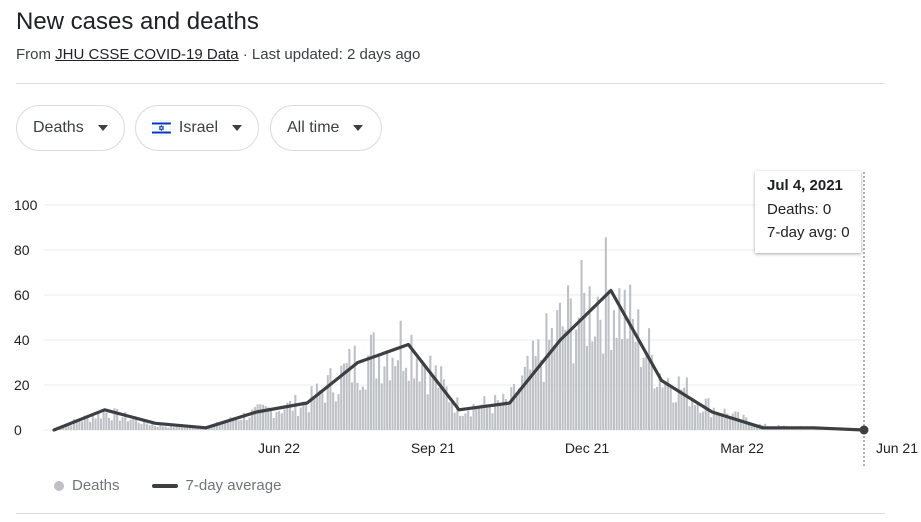 The width and height of the screenshot is (921, 522). I want to click on chart-legend: Deaths 7-day average, so click(167, 485).